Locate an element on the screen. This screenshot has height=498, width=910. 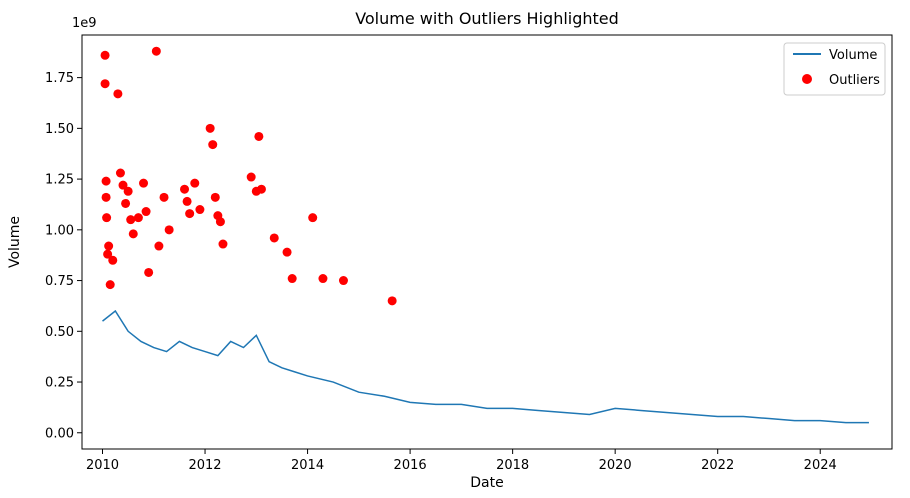
y-tick-label: 1.00 is located at coordinates (59, 230).